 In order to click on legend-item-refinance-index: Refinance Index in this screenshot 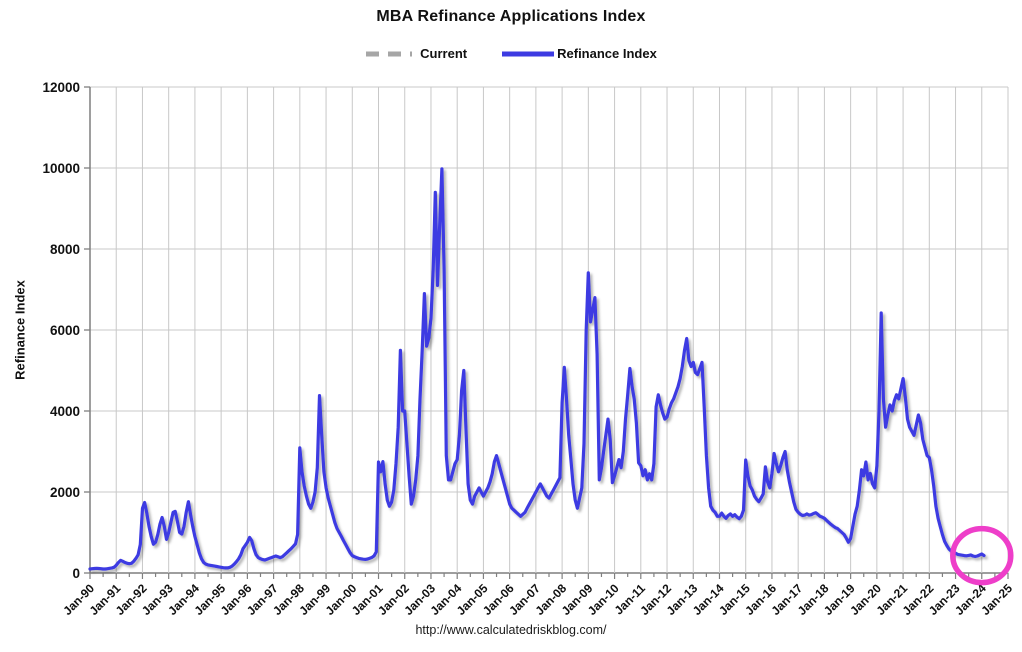, I will do `click(579, 53)`.